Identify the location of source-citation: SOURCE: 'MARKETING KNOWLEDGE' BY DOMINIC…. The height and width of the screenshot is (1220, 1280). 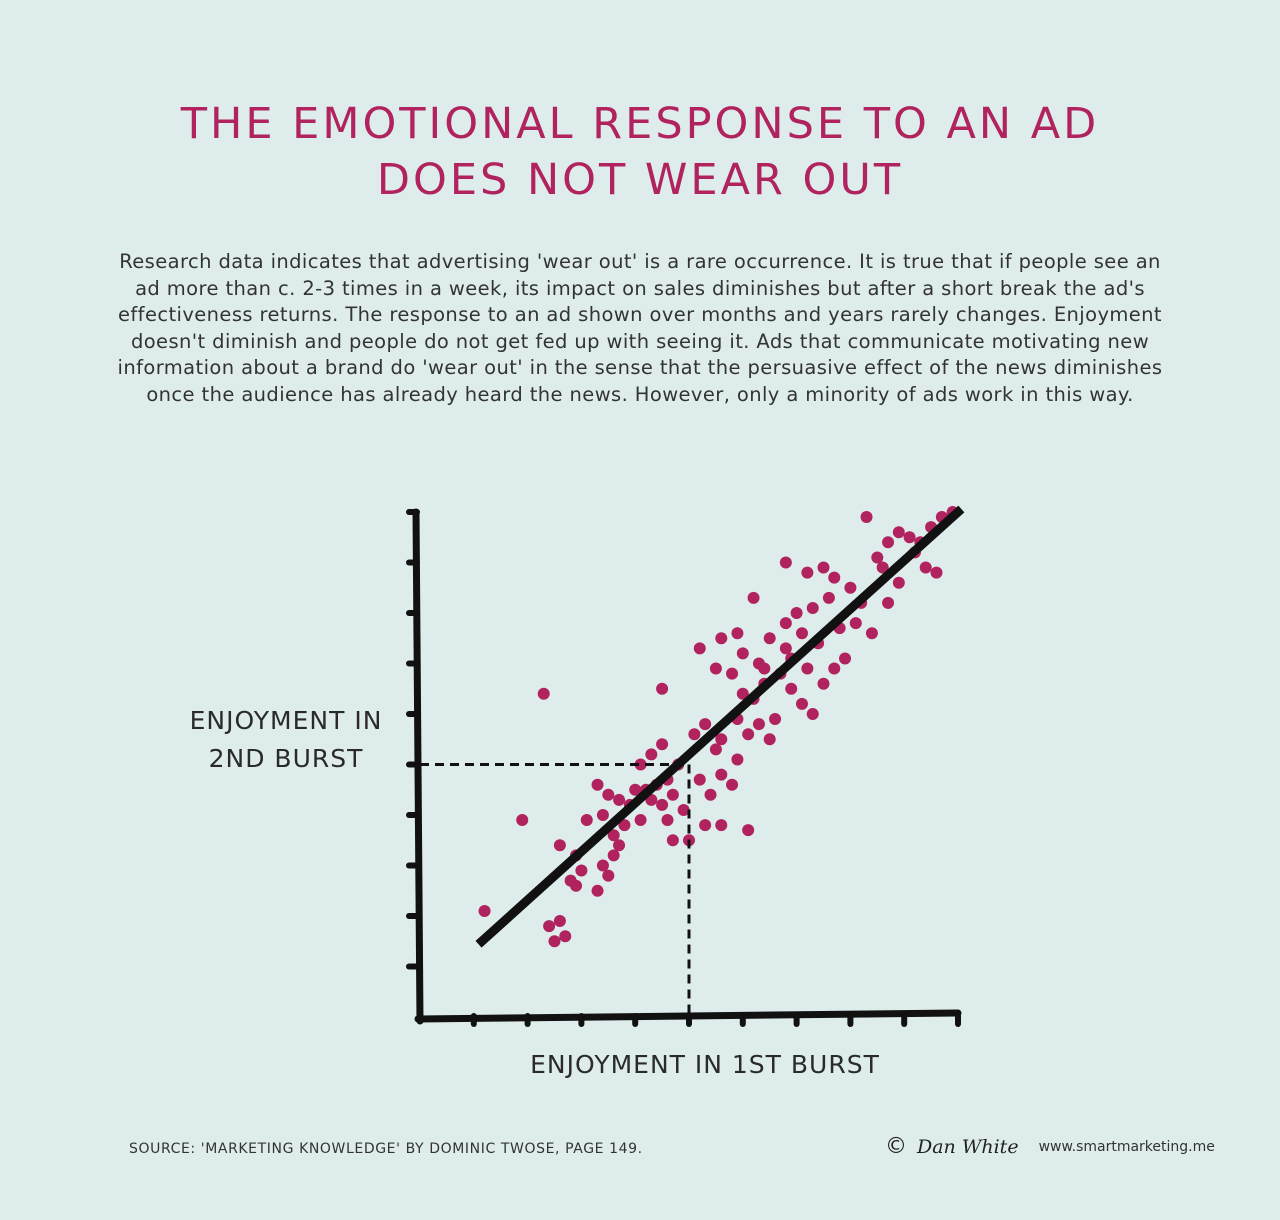
(386, 1149).